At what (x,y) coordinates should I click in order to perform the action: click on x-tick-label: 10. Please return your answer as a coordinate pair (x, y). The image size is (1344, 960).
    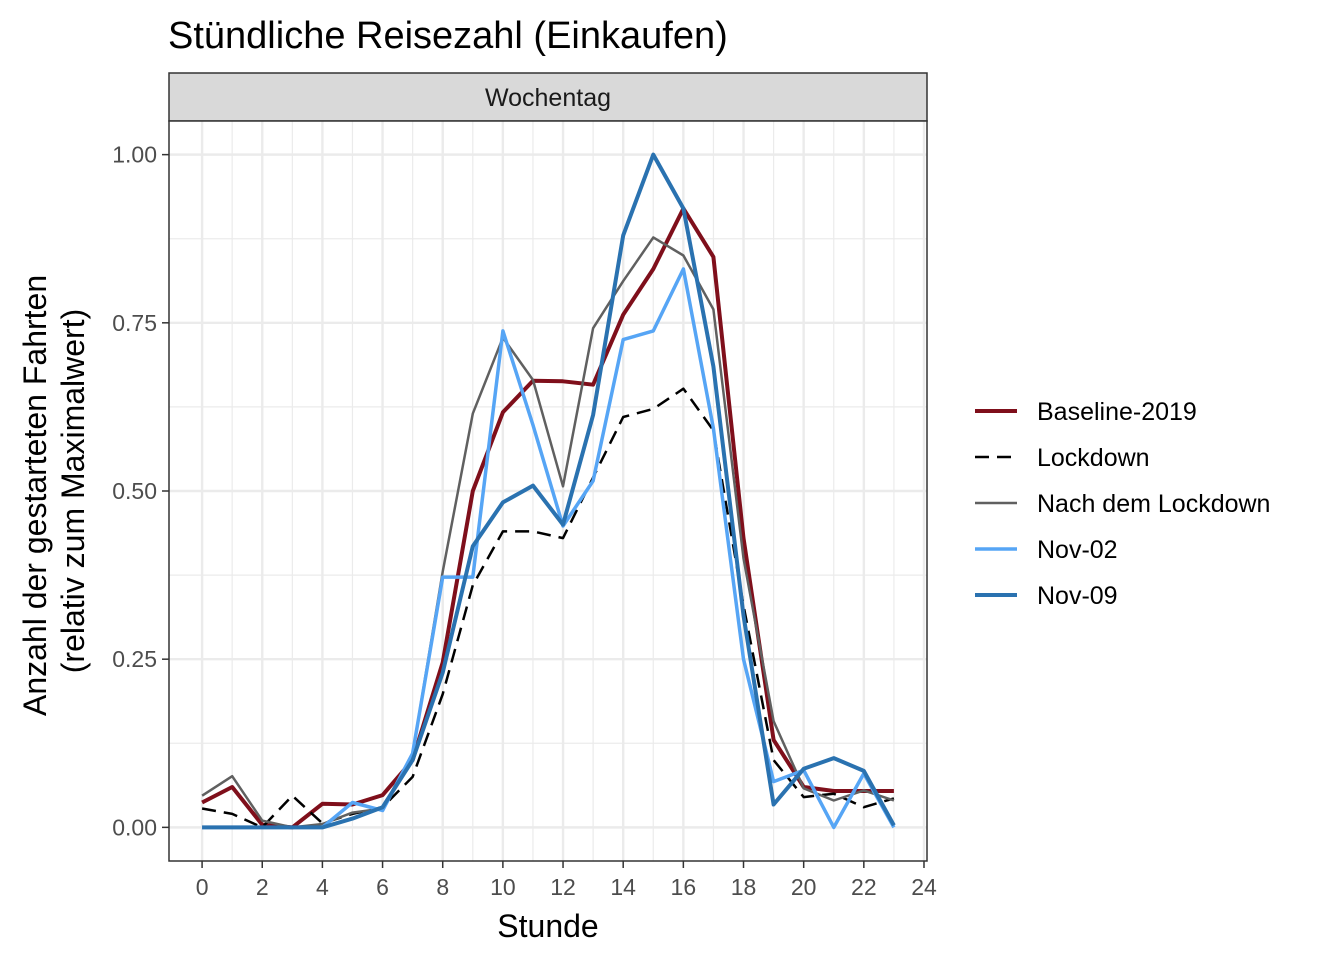
    Looking at the image, I should click on (503, 887).